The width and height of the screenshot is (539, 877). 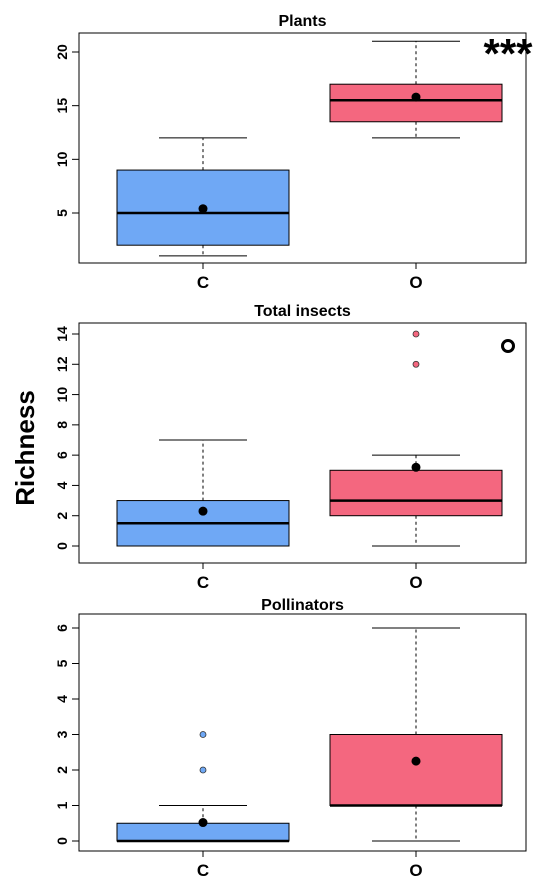 What do you see at coordinates (508, 346) in the screenshot?
I see `significance-marker` at bounding box center [508, 346].